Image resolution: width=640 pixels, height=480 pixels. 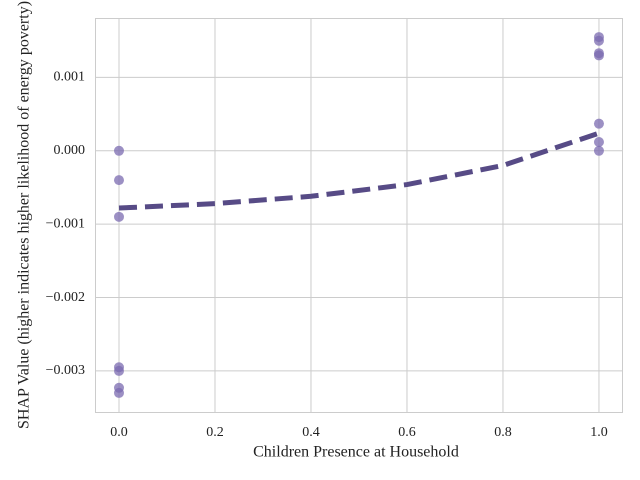 What do you see at coordinates (65, 297) in the screenshot?
I see `y-tick-label: −0.002` at bounding box center [65, 297].